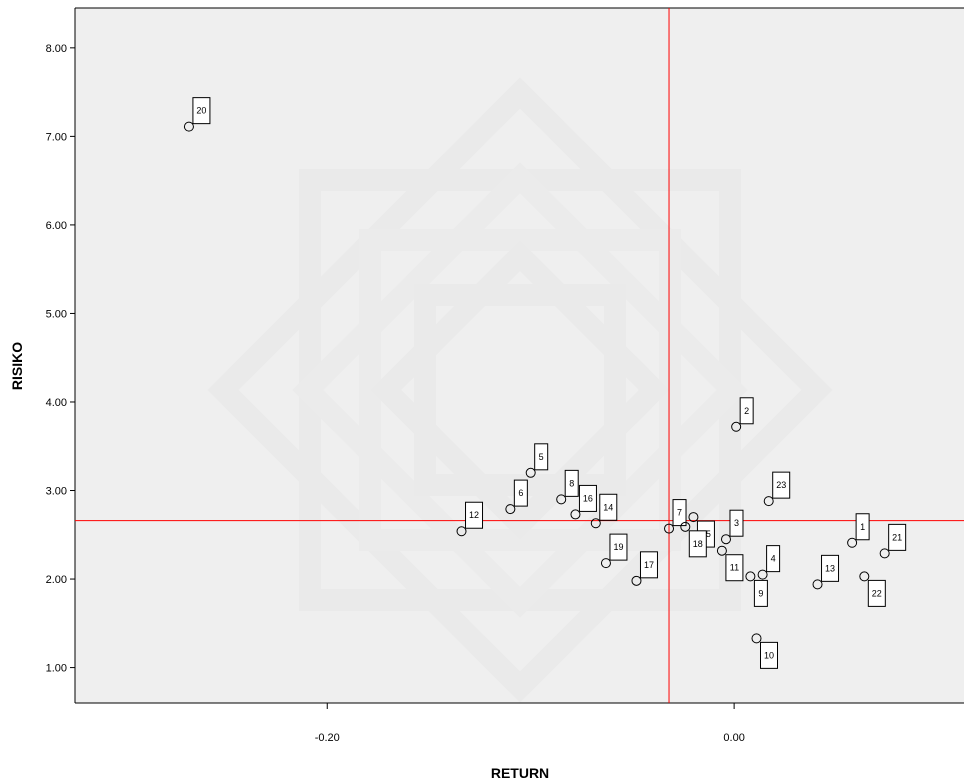 The height and width of the screenshot is (783, 964). I want to click on point-label-3: 3, so click(736, 523).